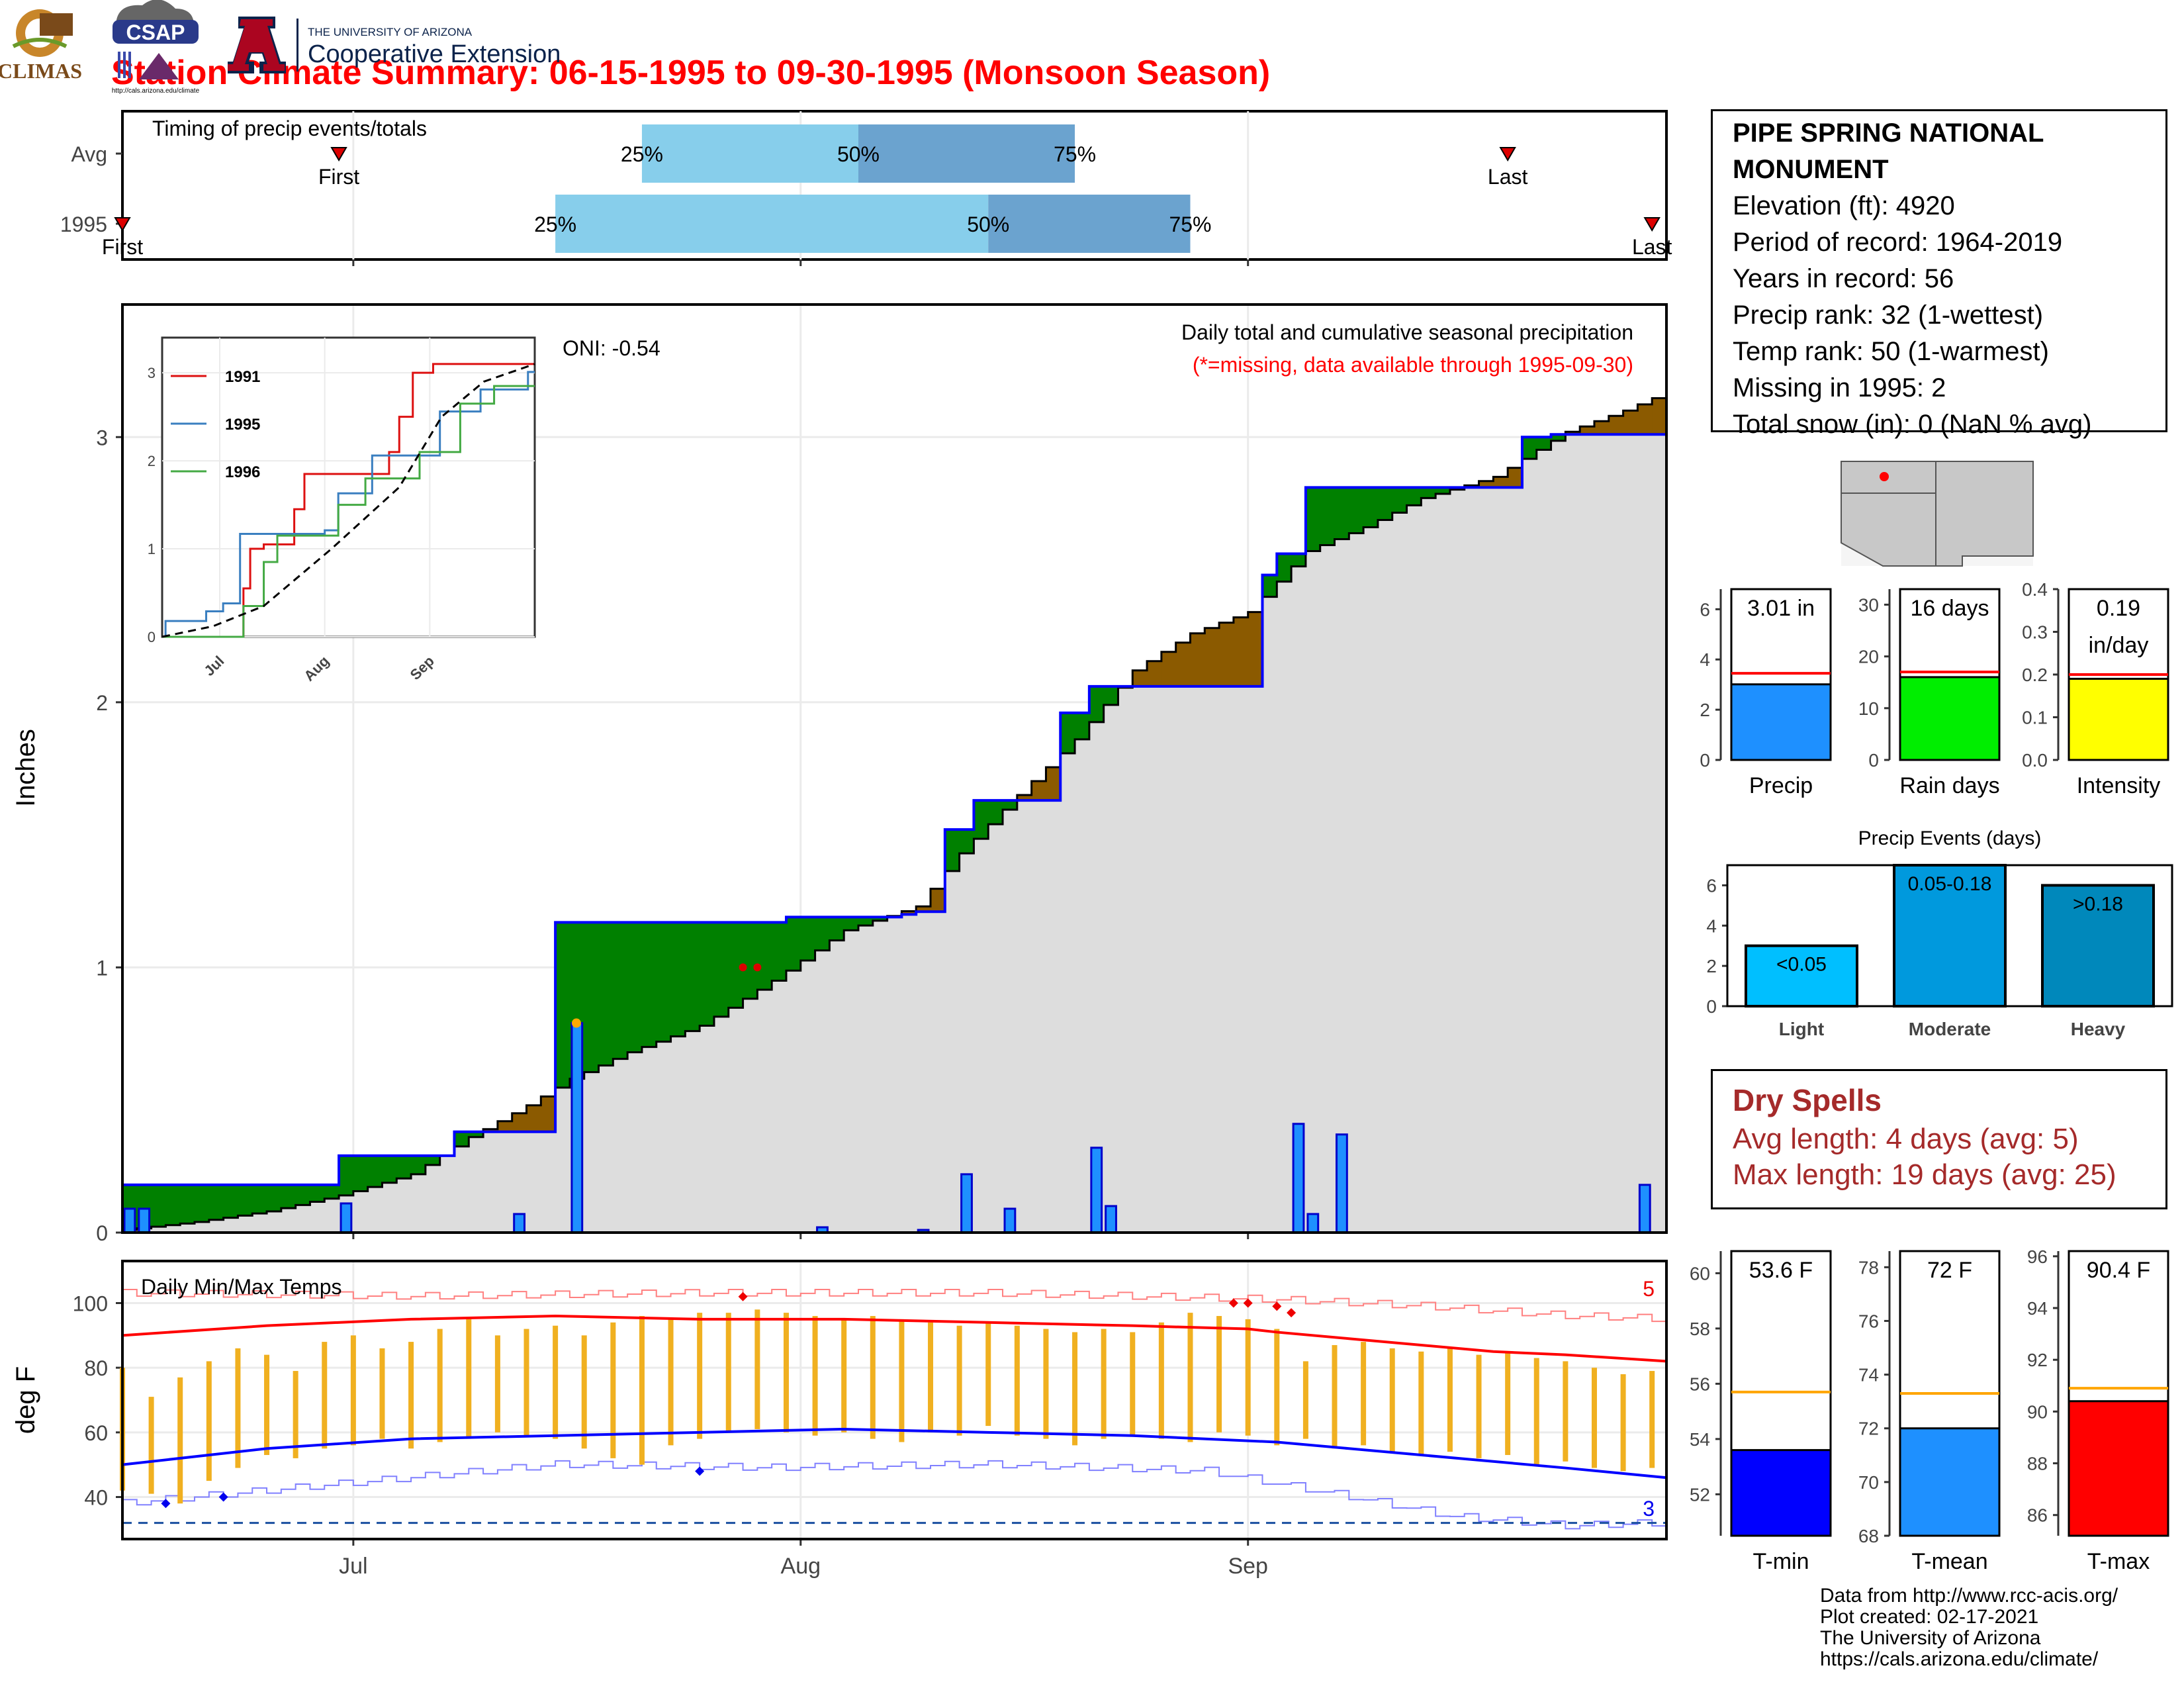 The width and height of the screenshot is (2184, 1688). Describe the element at coordinates (1874, 760) in the screenshot. I see `rain-days-panel-y-tick-label: 0` at that location.